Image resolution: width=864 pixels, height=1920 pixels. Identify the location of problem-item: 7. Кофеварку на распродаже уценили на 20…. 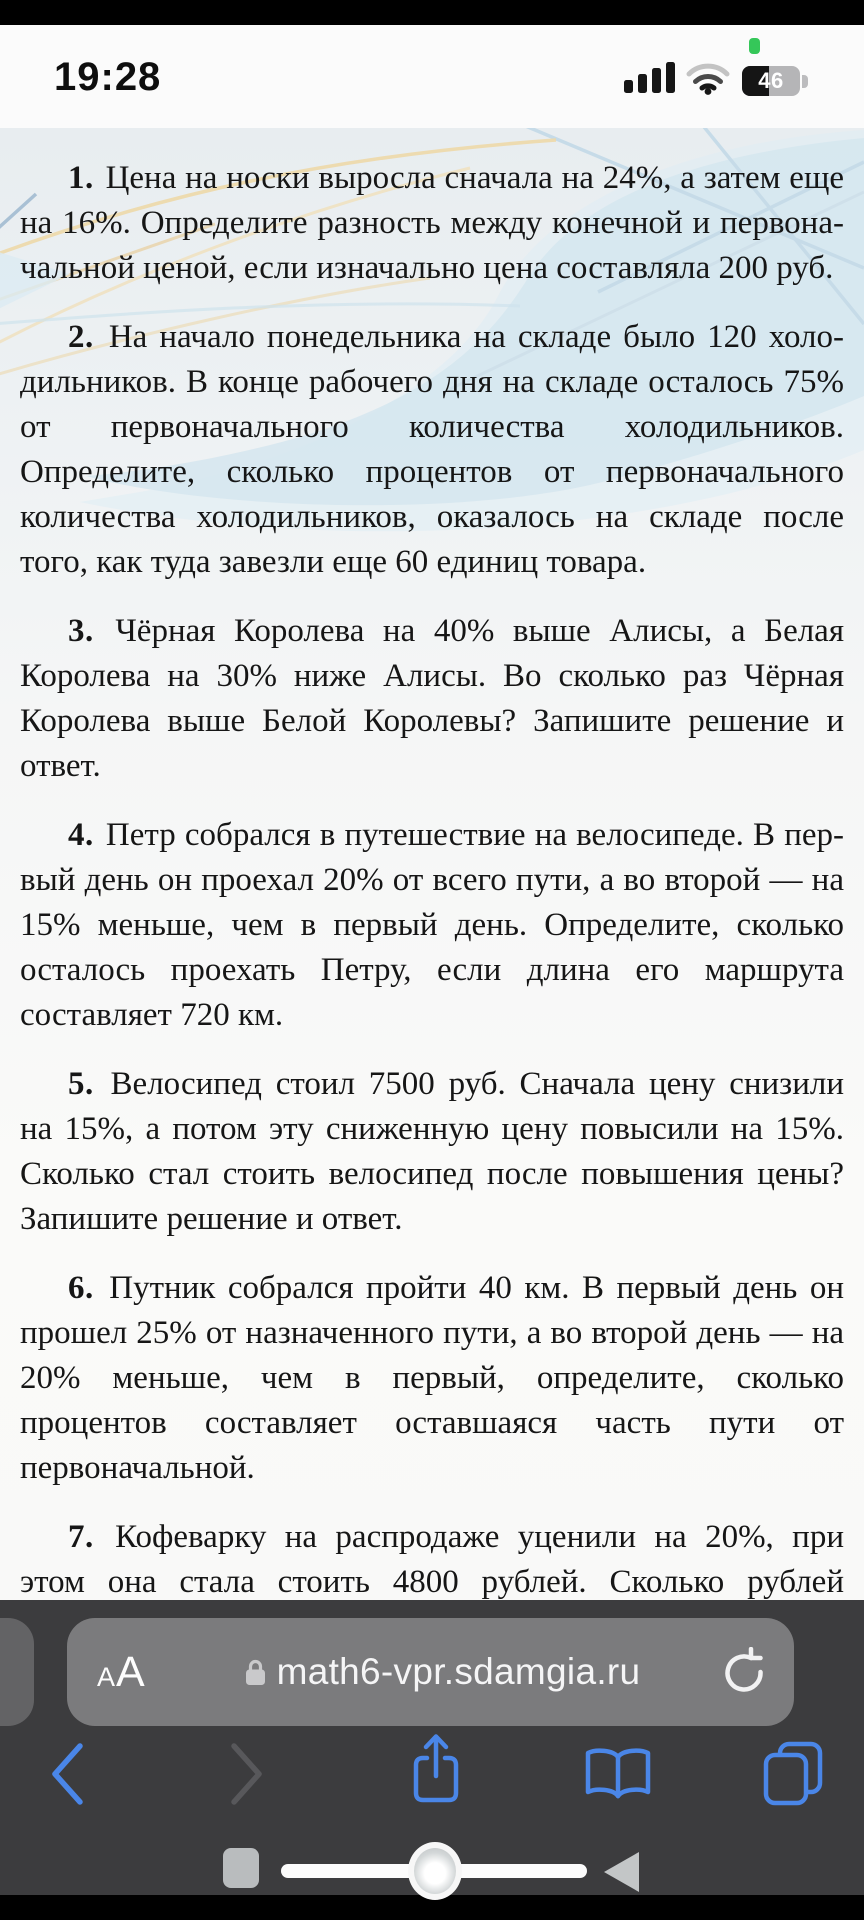
(432, 1557).